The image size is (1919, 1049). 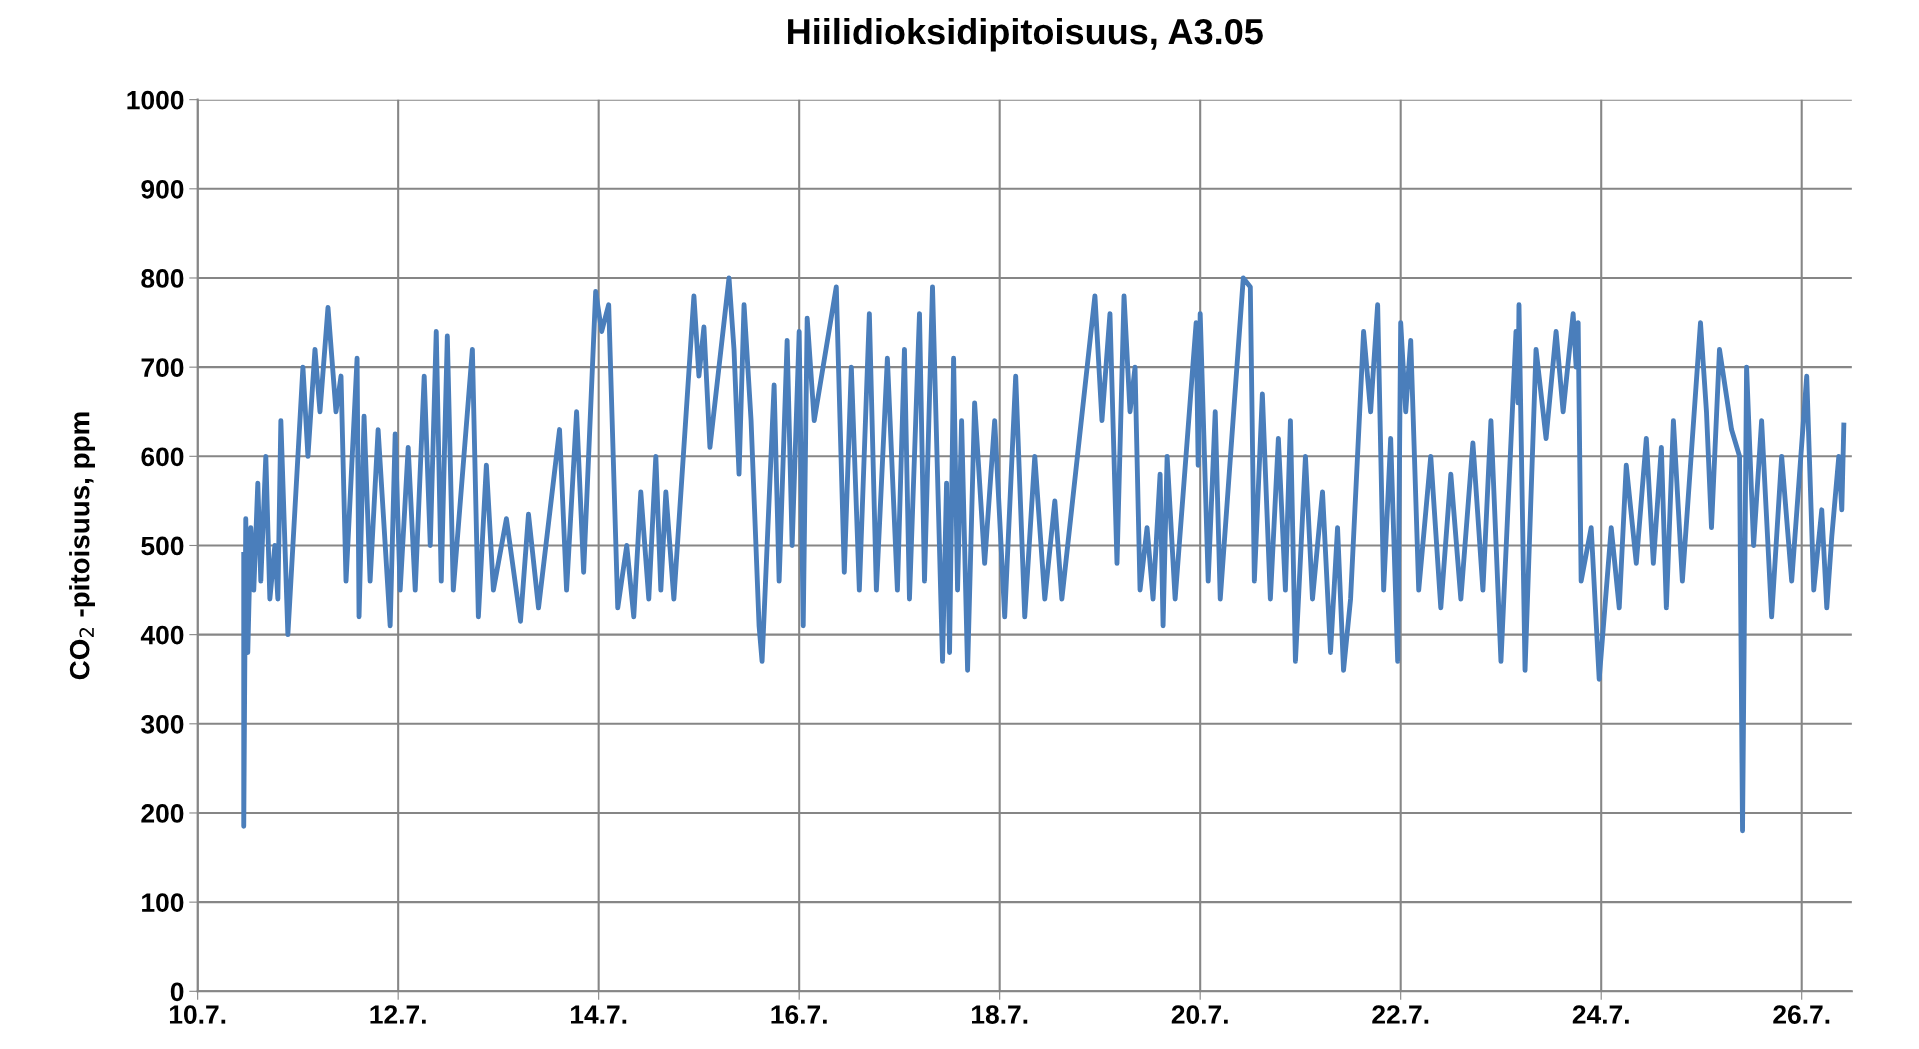 What do you see at coordinates (162, 367) in the screenshot?
I see `y-tick-label: 700` at bounding box center [162, 367].